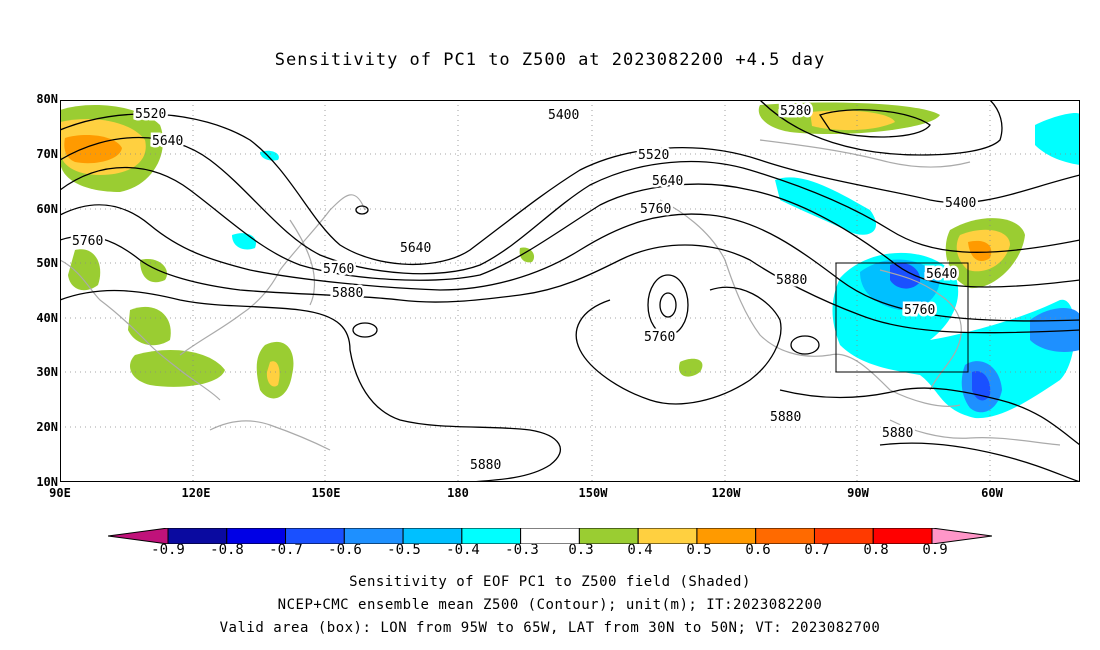  Describe the element at coordinates (858, 493) in the screenshot. I see `lon-label-90w: 90W` at that location.